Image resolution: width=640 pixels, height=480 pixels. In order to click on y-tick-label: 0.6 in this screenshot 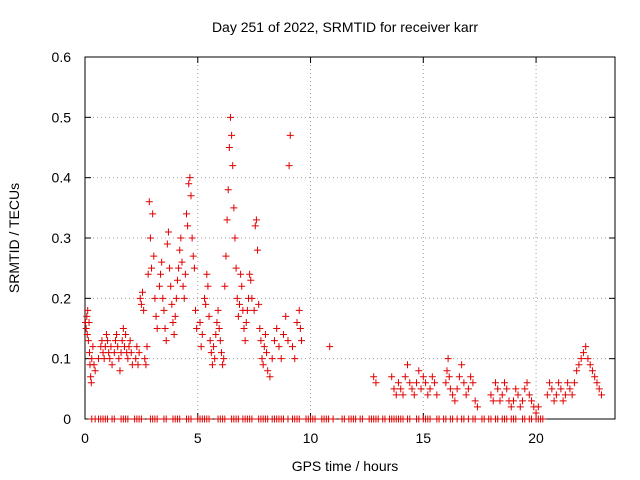, I will do `click(62, 57)`.